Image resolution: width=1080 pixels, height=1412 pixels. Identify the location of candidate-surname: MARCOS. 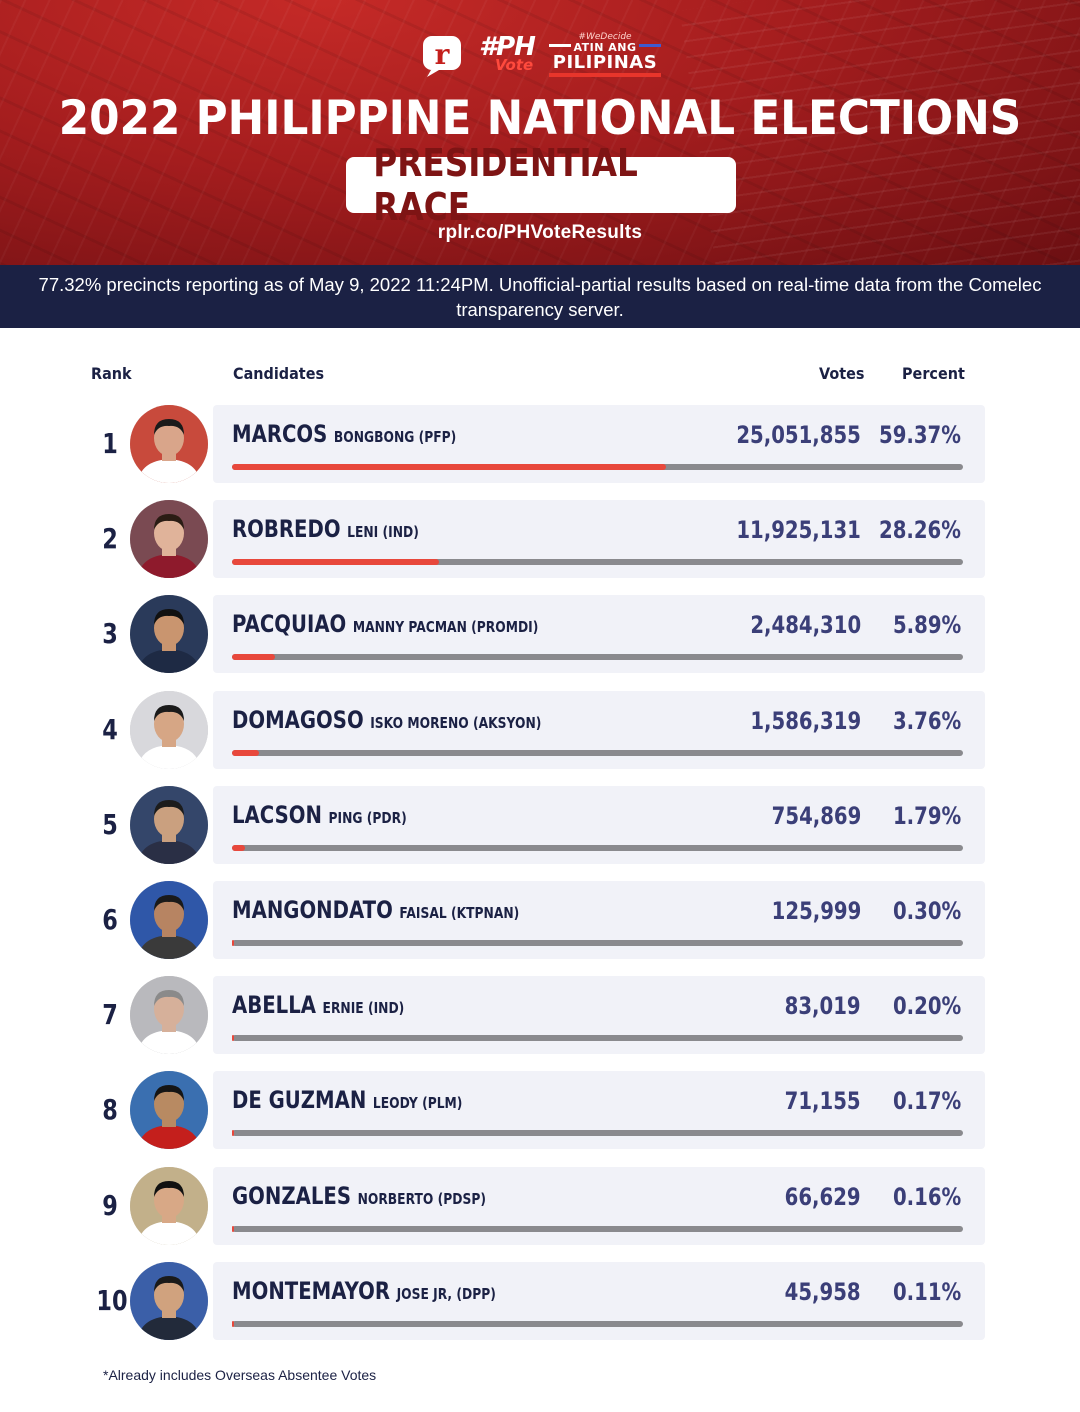
(280, 434).